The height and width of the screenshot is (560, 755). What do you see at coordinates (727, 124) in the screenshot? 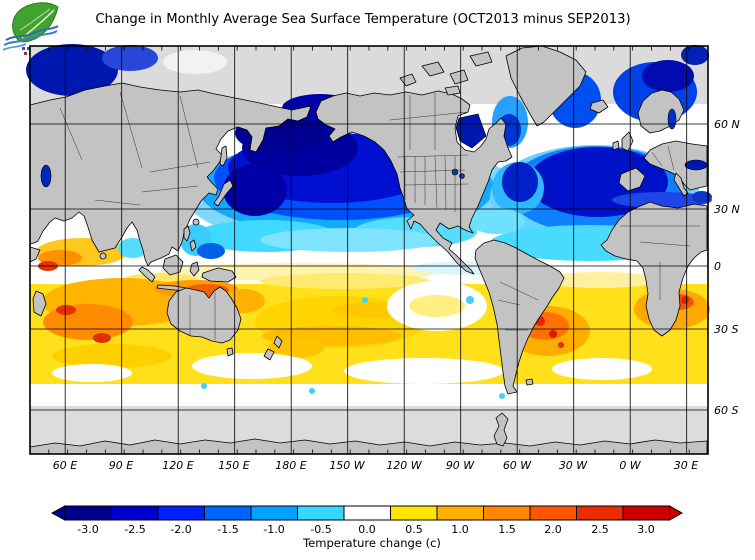
I see `latitude-label: 60 N` at bounding box center [727, 124].